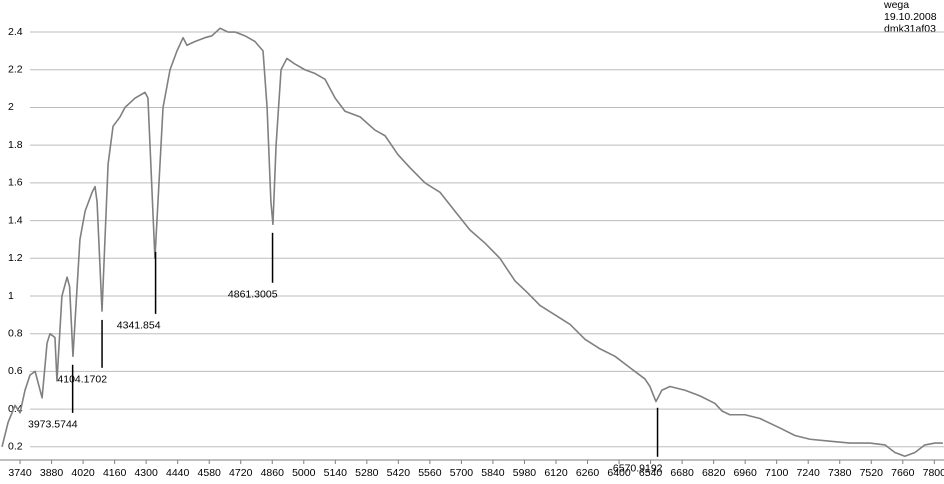 The image size is (944, 484). I want to click on annotation-label: 4104.1702, so click(82, 380).